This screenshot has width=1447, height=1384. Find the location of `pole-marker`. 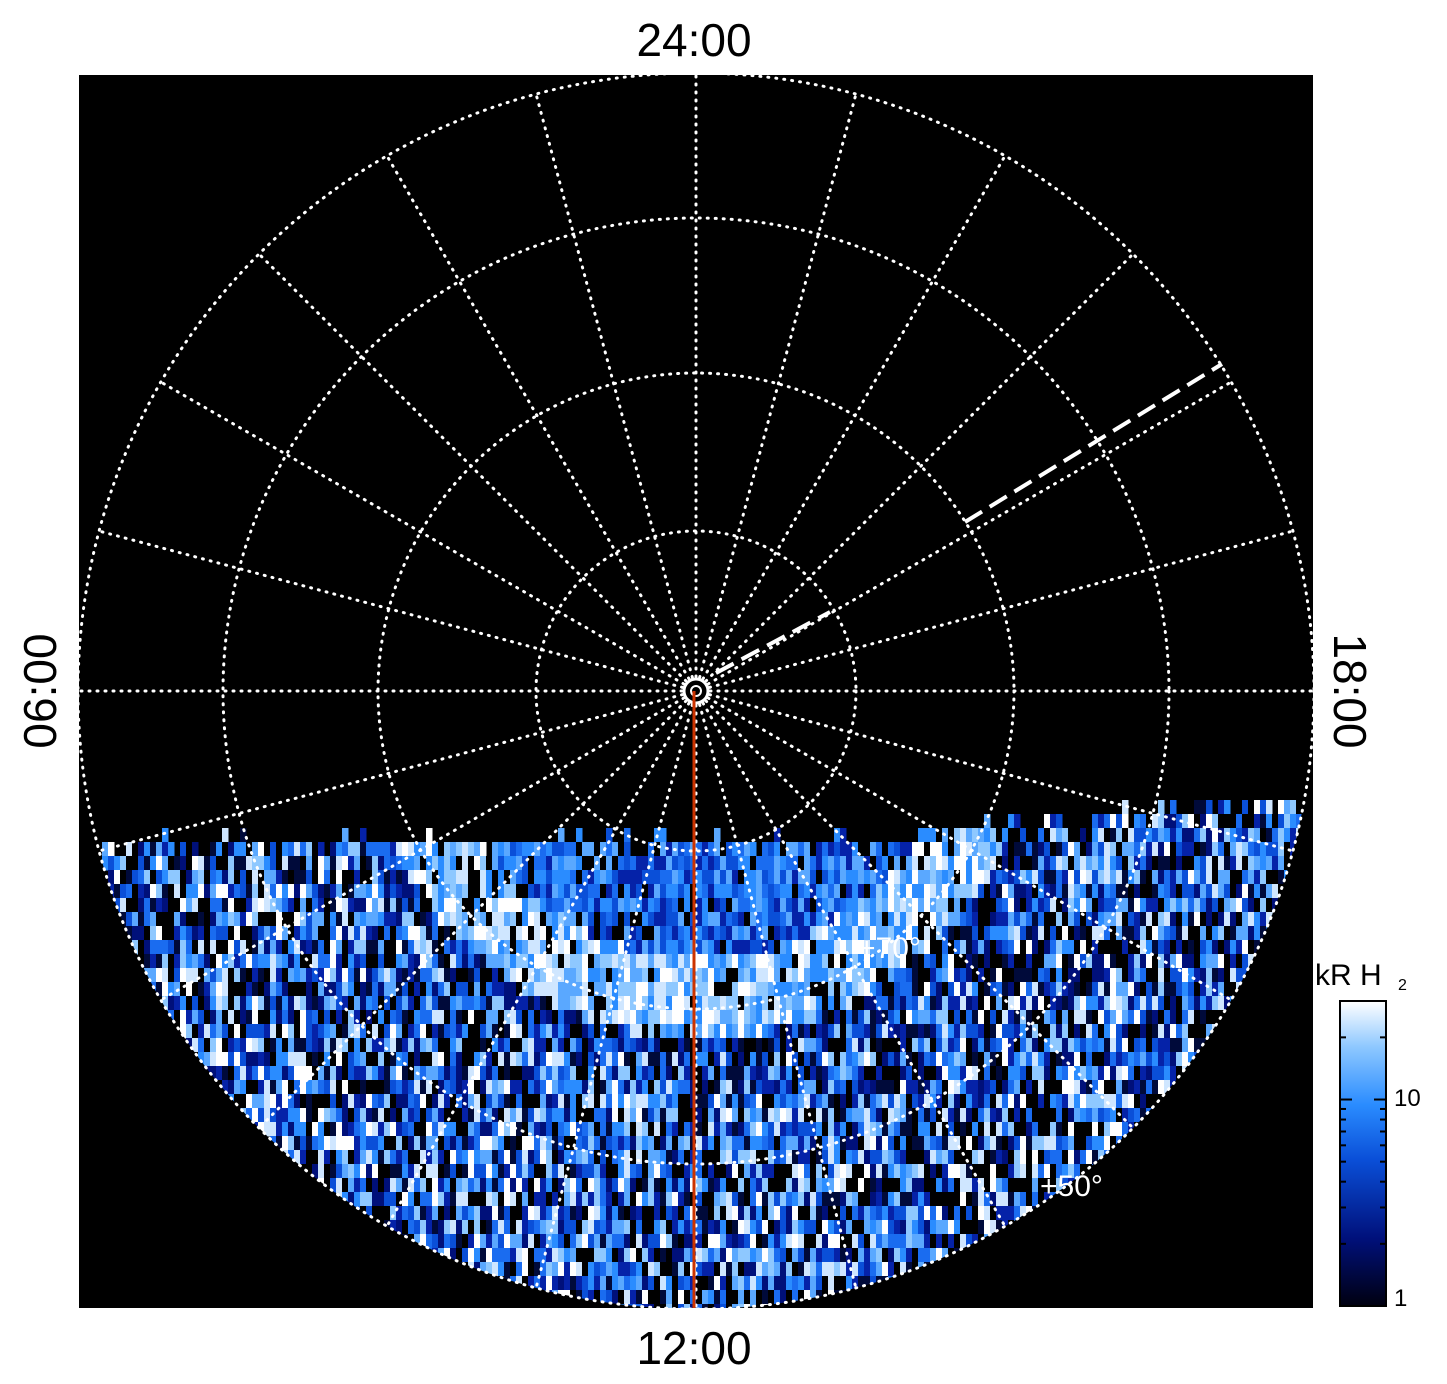

pole-marker is located at coordinates (696, 691).